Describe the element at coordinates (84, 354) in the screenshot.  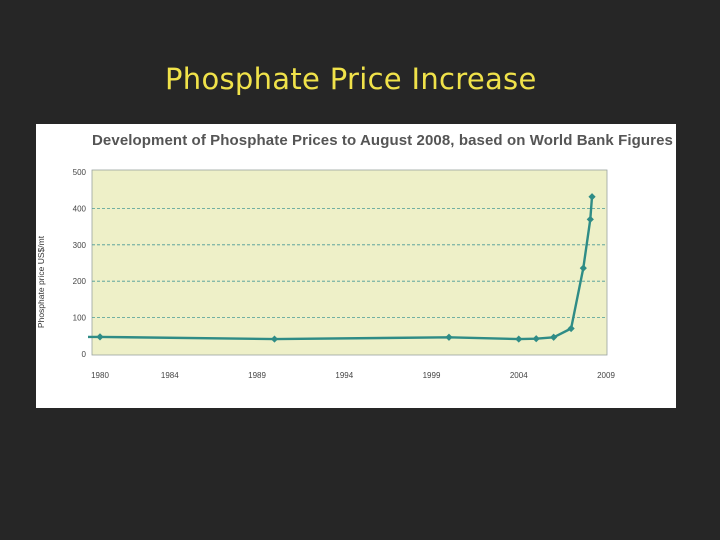
I see `y-tick-label: 0` at that location.